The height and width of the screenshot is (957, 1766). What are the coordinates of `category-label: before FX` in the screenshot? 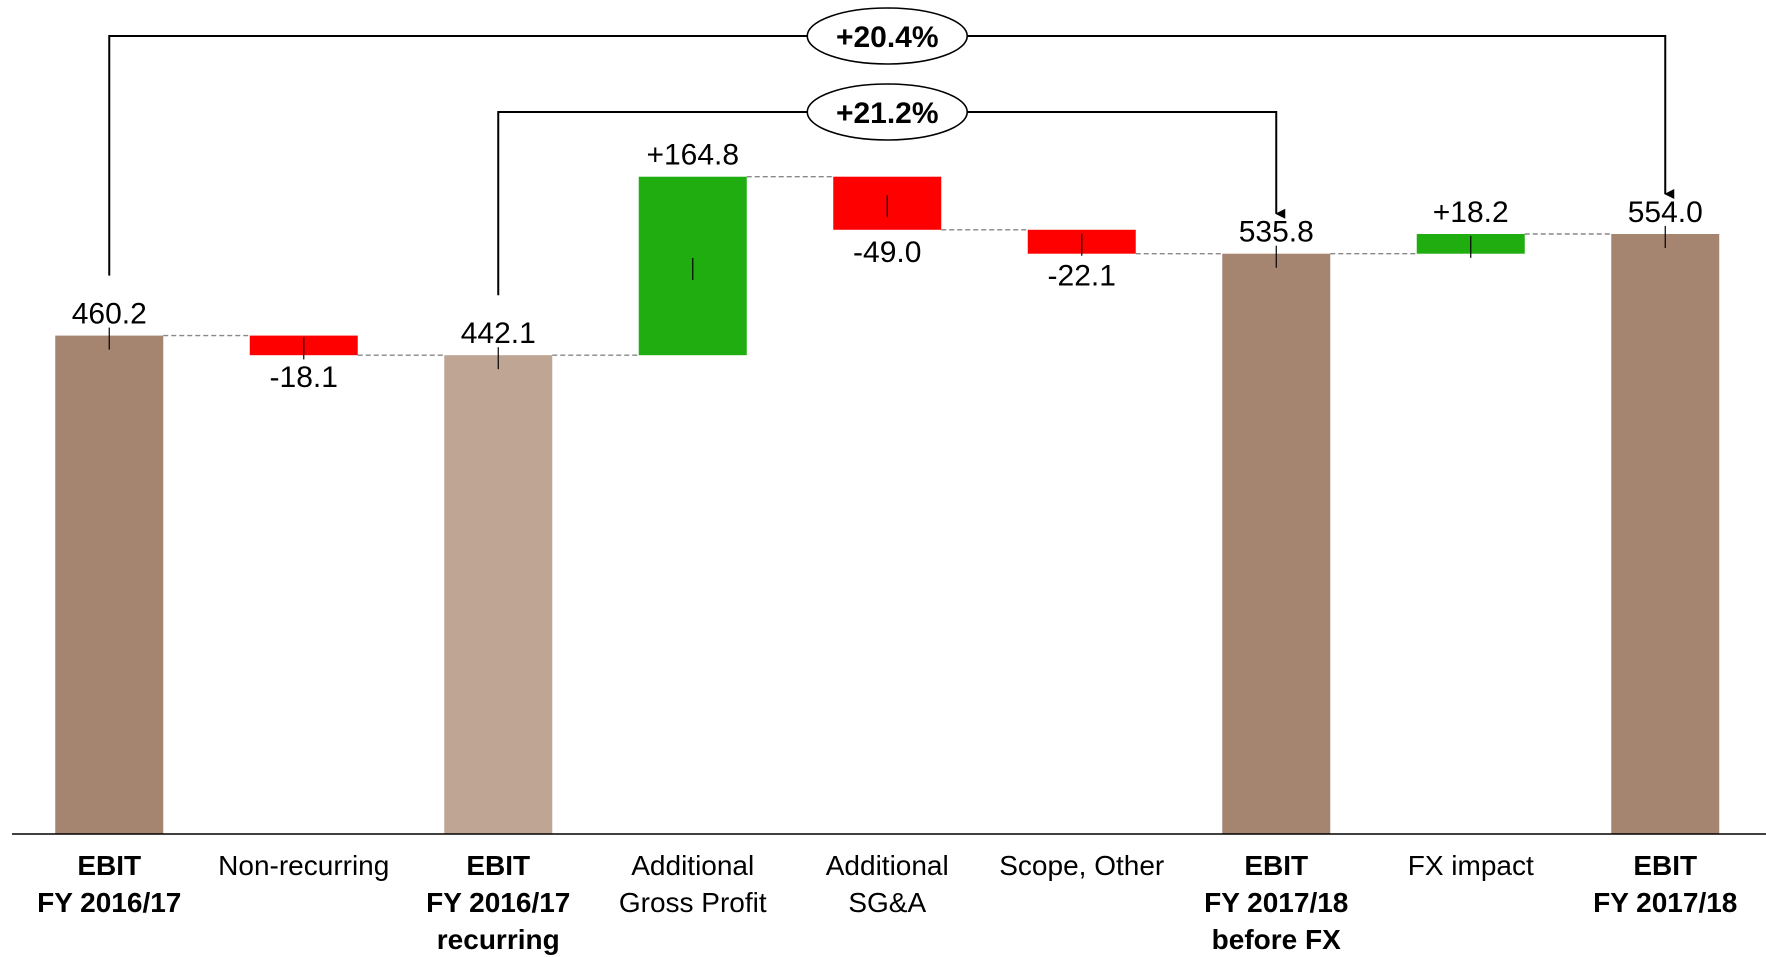 It's located at (1276, 939).